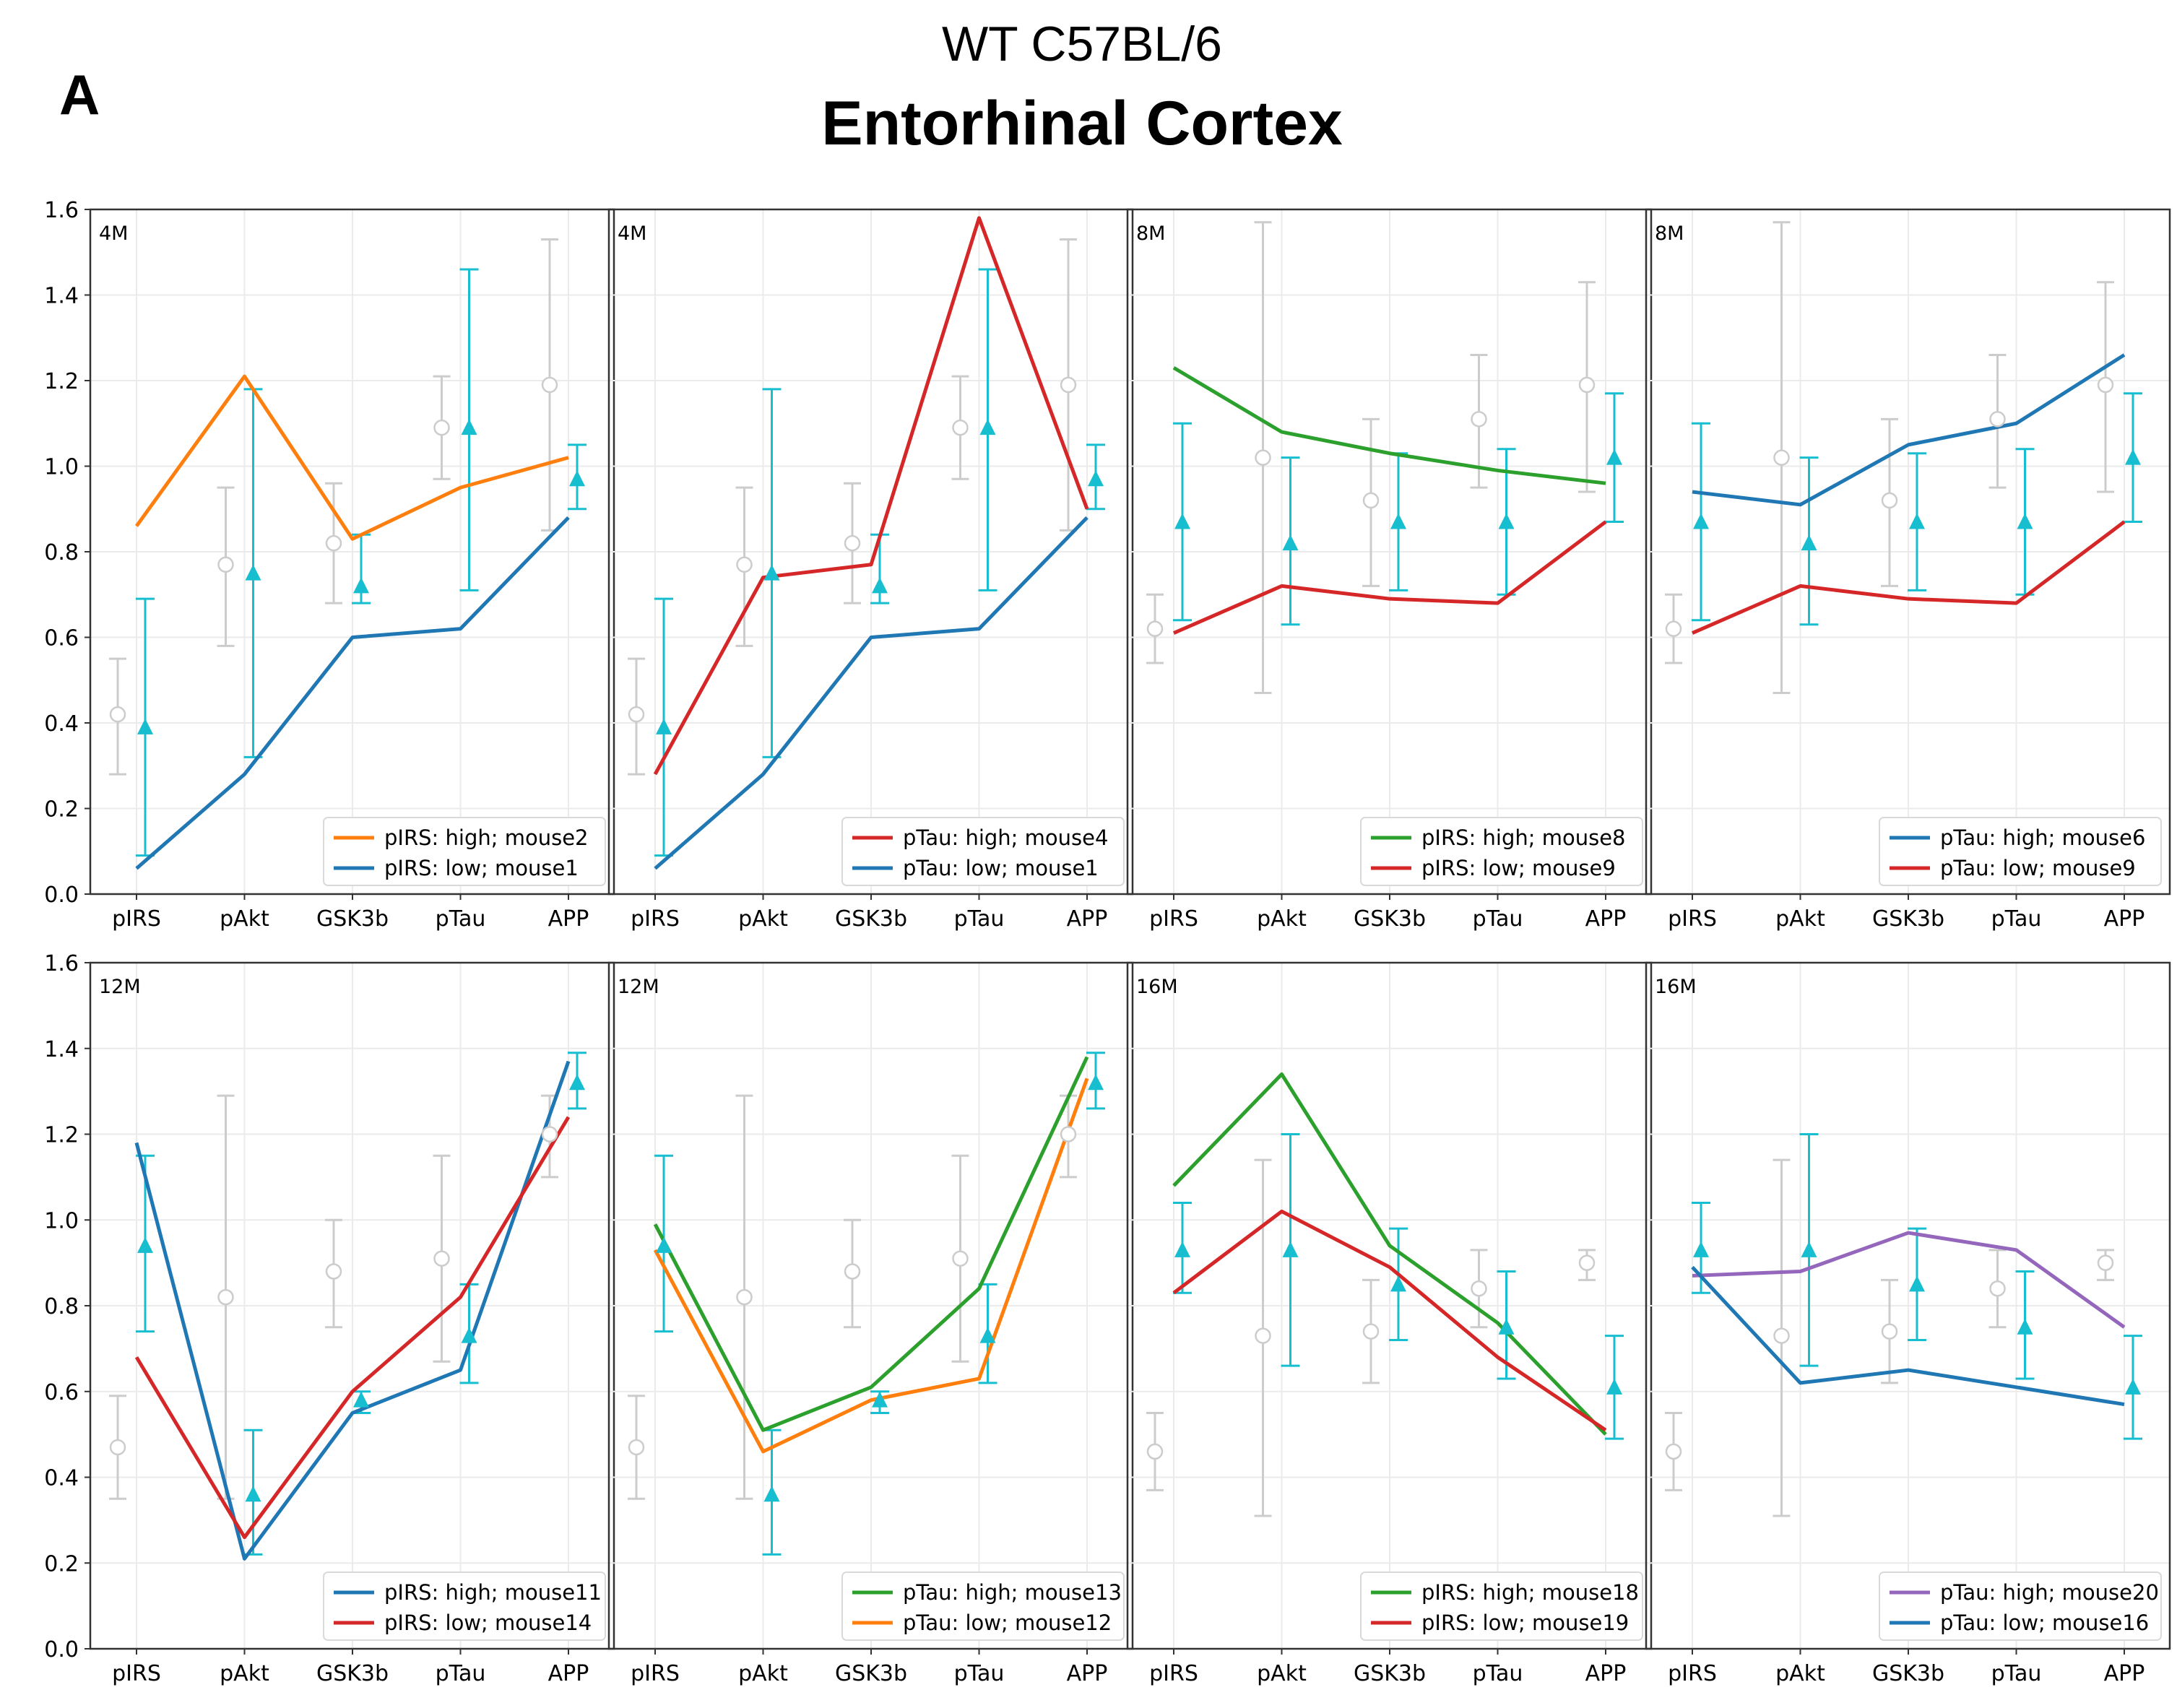  What do you see at coordinates (1518, 868) in the screenshot?
I see `legend-entry: pIRS: low; mouse9` at bounding box center [1518, 868].